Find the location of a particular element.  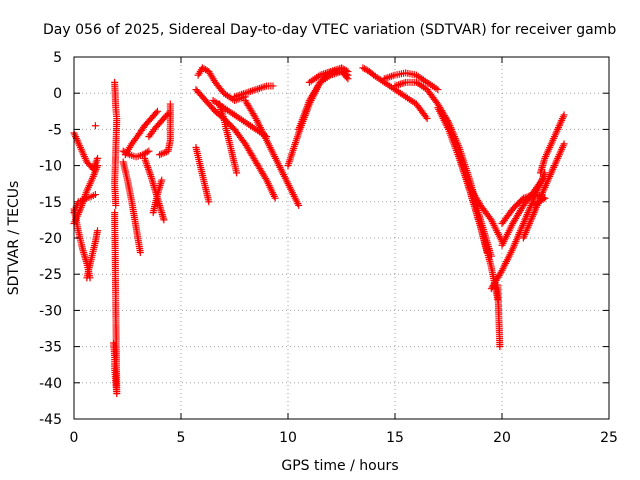

x-tick-label: 20 is located at coordinates (502, 438).